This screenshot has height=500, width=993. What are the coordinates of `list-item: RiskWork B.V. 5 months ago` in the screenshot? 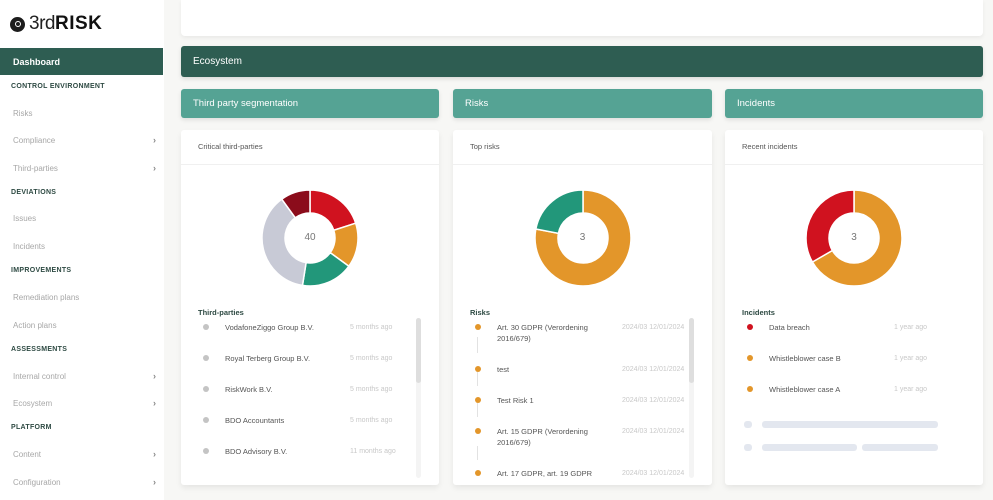 It's located at (307, 399).